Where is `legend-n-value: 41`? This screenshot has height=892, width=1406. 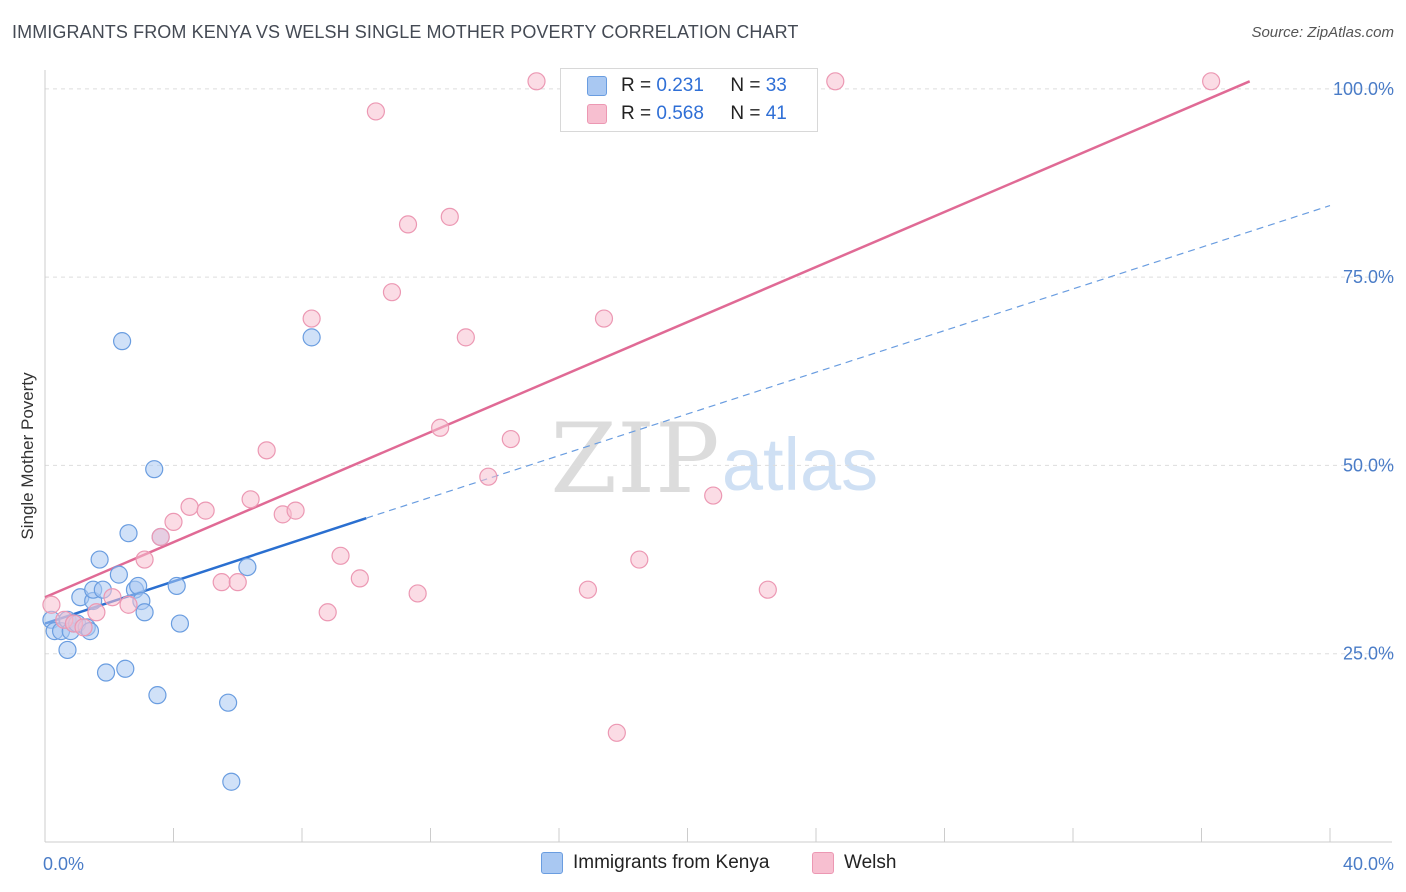 legend-n-value: 41 is located at coordinates (776, 113).